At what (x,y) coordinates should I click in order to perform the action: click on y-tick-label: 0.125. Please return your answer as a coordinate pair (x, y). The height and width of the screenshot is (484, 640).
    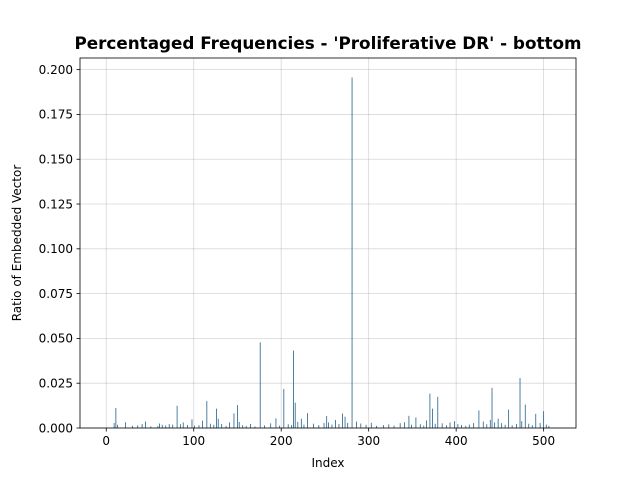
    Looking at the image, I should click on (56, 204).